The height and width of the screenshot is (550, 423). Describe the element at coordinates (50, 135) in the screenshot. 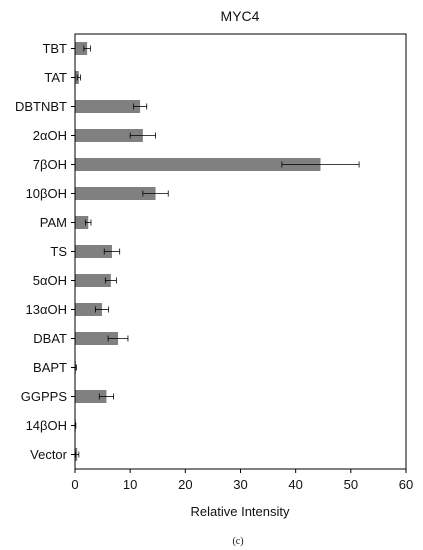

I see `y-tick-label: 2αOH` at that location.